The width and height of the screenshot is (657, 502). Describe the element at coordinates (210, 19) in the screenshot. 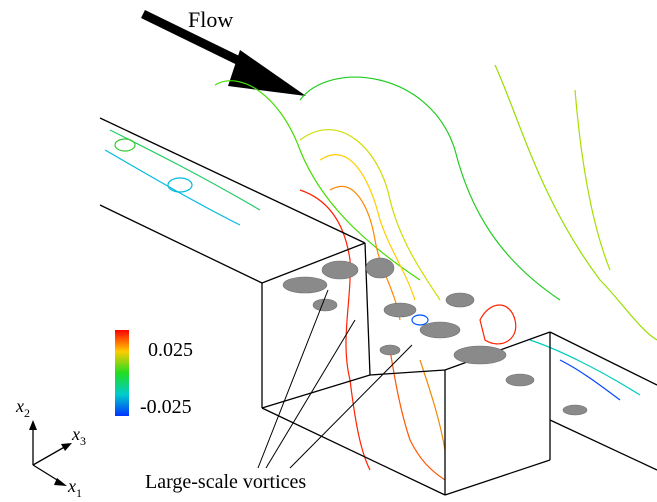

I see `flow-label: Flow` at that location.